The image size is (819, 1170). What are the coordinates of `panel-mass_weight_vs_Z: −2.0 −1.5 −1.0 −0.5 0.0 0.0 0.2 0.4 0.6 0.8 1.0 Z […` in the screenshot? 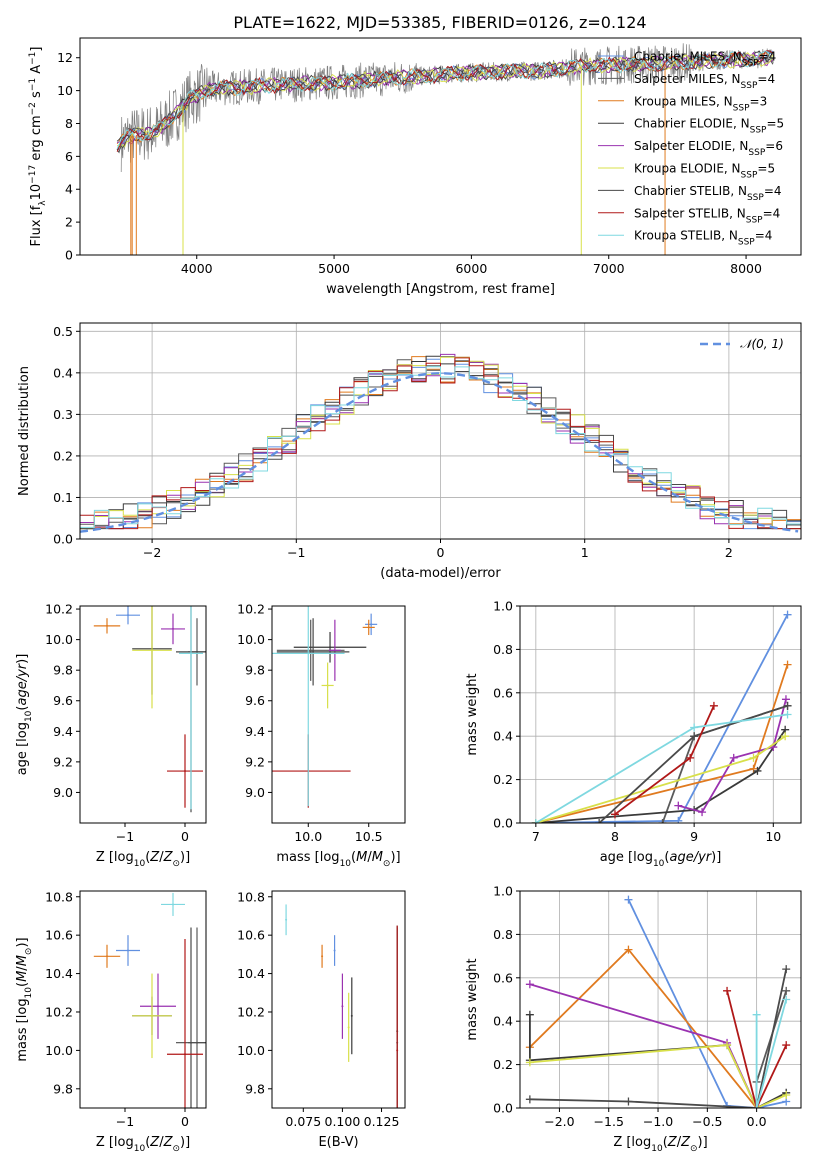 It's located at (633, 1019).